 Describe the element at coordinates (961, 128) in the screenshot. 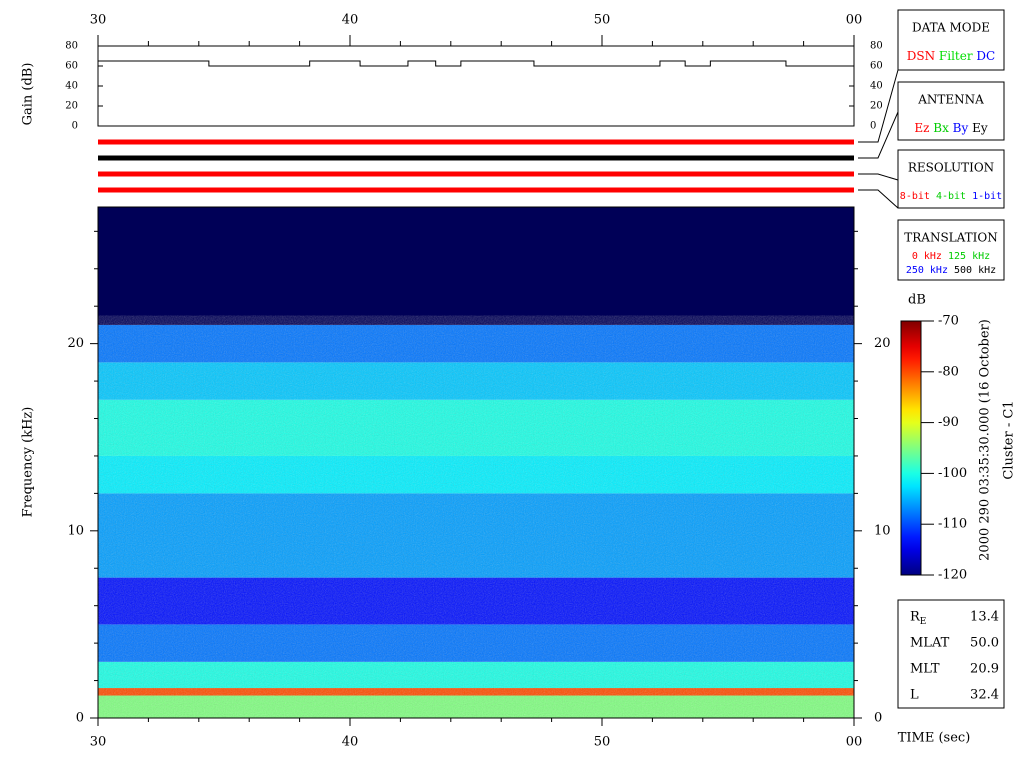

I see `panel-item: By` at that location.